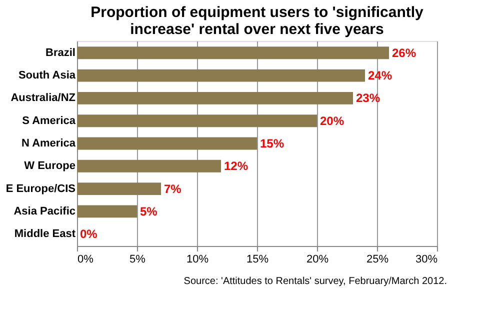 The image size is (480, 320). I want to click on y-tick-label: N America, so click(48, 144).